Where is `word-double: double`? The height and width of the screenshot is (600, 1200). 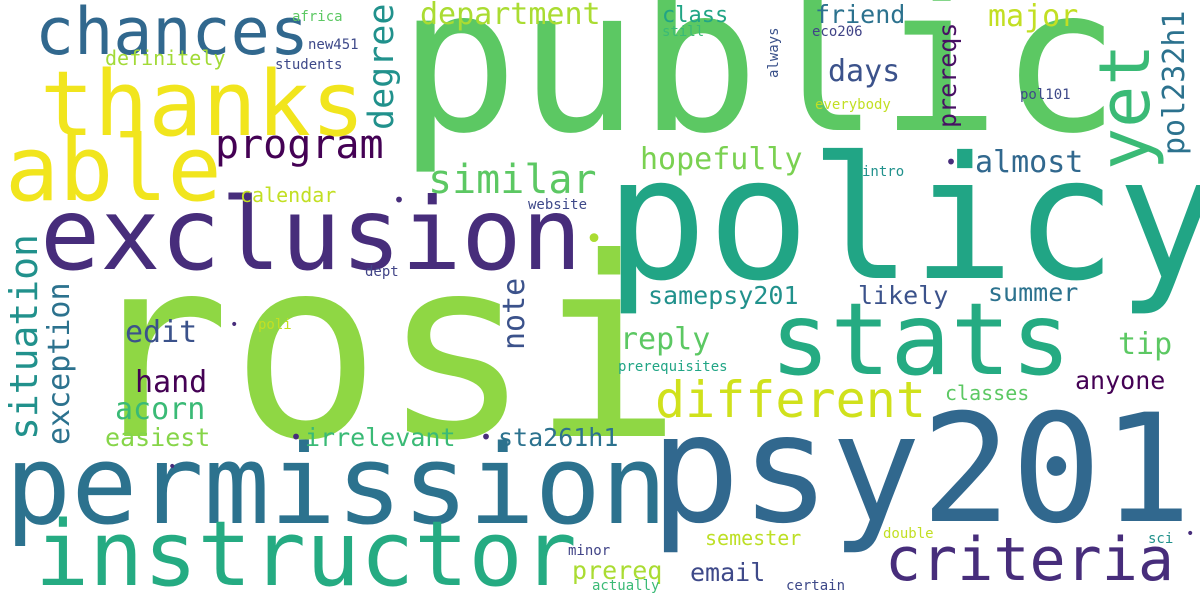 word-double: double is located at coordinates (908, 534).